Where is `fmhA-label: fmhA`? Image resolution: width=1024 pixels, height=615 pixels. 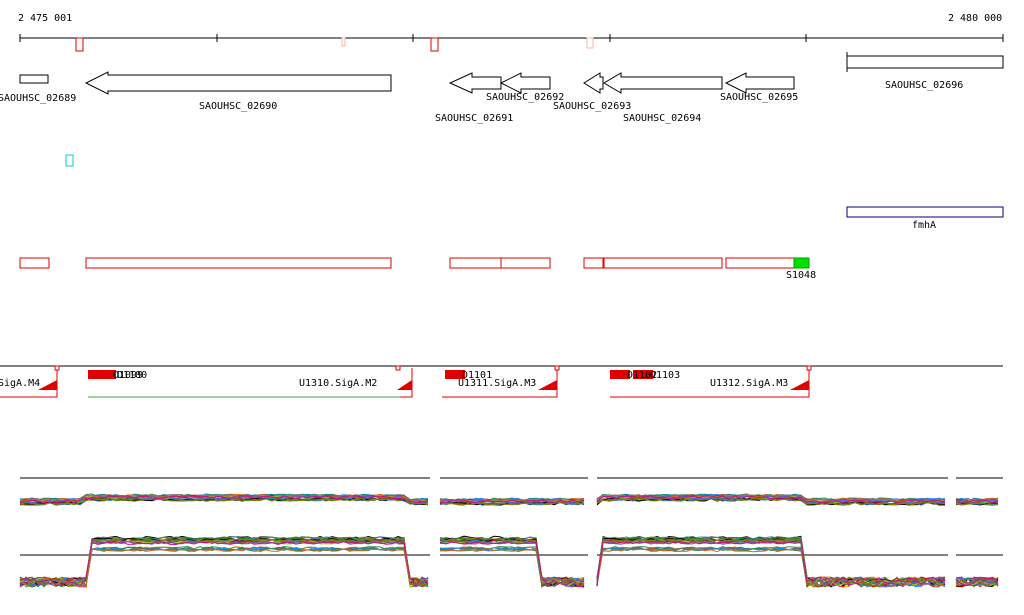 fmhA-label: fmhA is located at coordinates (924, 225).